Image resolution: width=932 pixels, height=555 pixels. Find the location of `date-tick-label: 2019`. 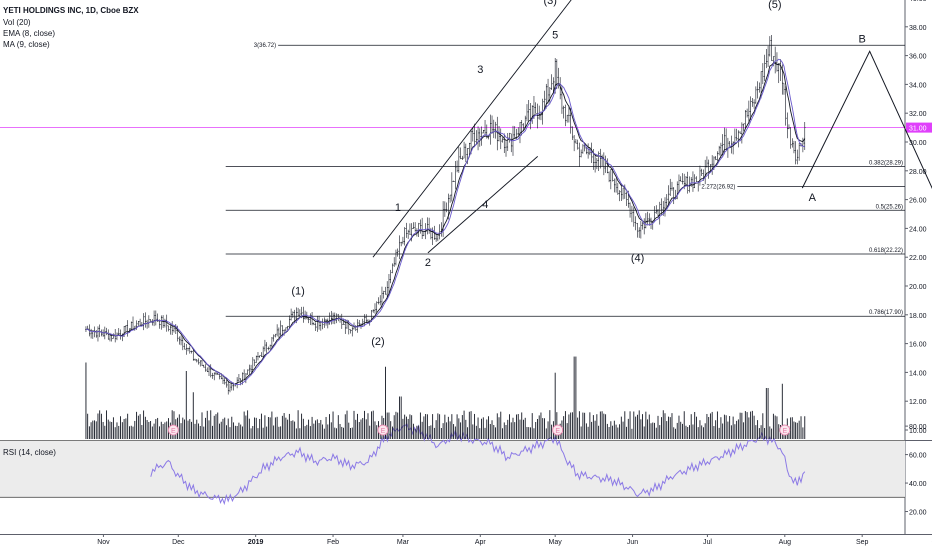

date-tick-label: 2019 is located at coordinates (256, 542).